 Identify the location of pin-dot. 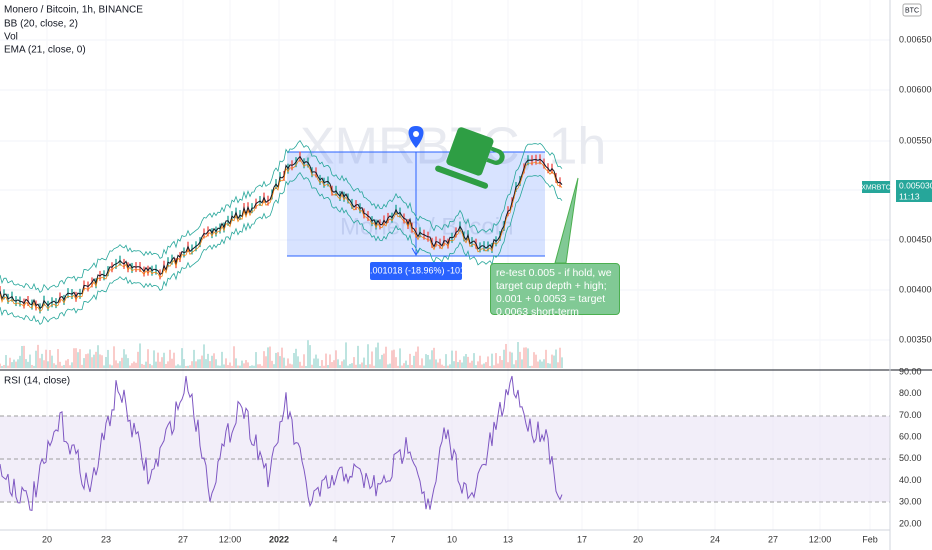
(416, 134).